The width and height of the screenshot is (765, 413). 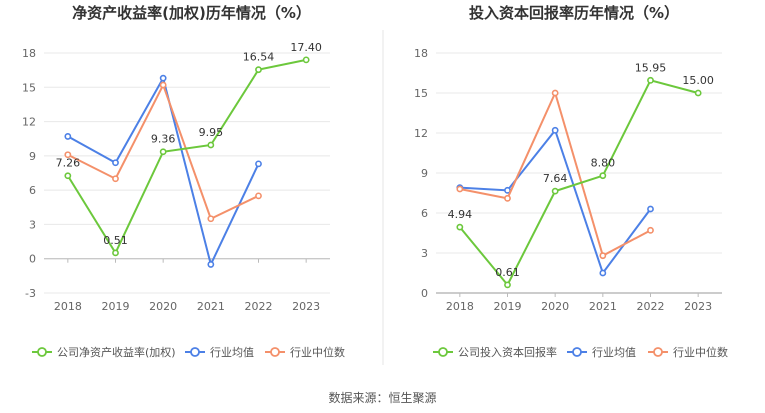 What do you see at coordinates (211, 132) in the screenshot?
I see `data-label: 9.95` at bounding box center [211, 132].